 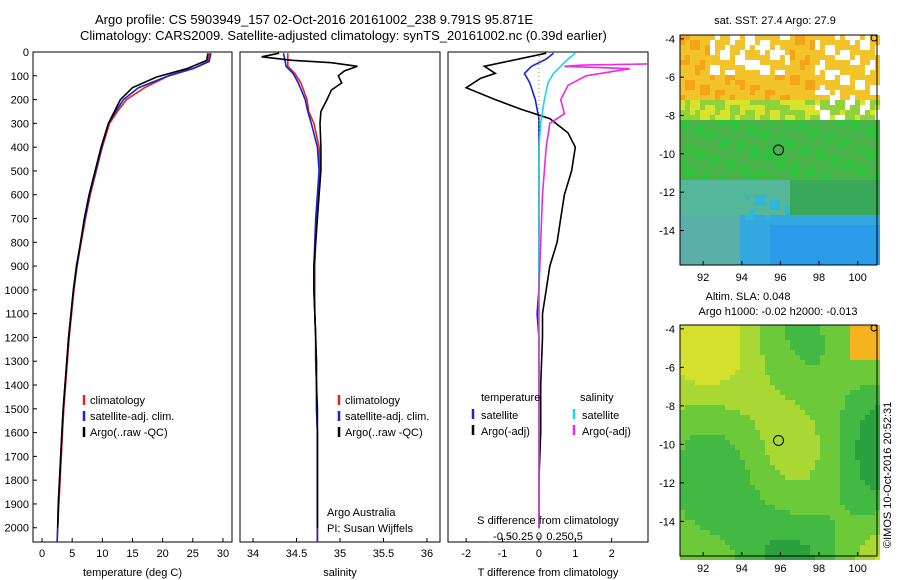 I want to click on depth-tick-label: 1000, so click(x=17, y=291).